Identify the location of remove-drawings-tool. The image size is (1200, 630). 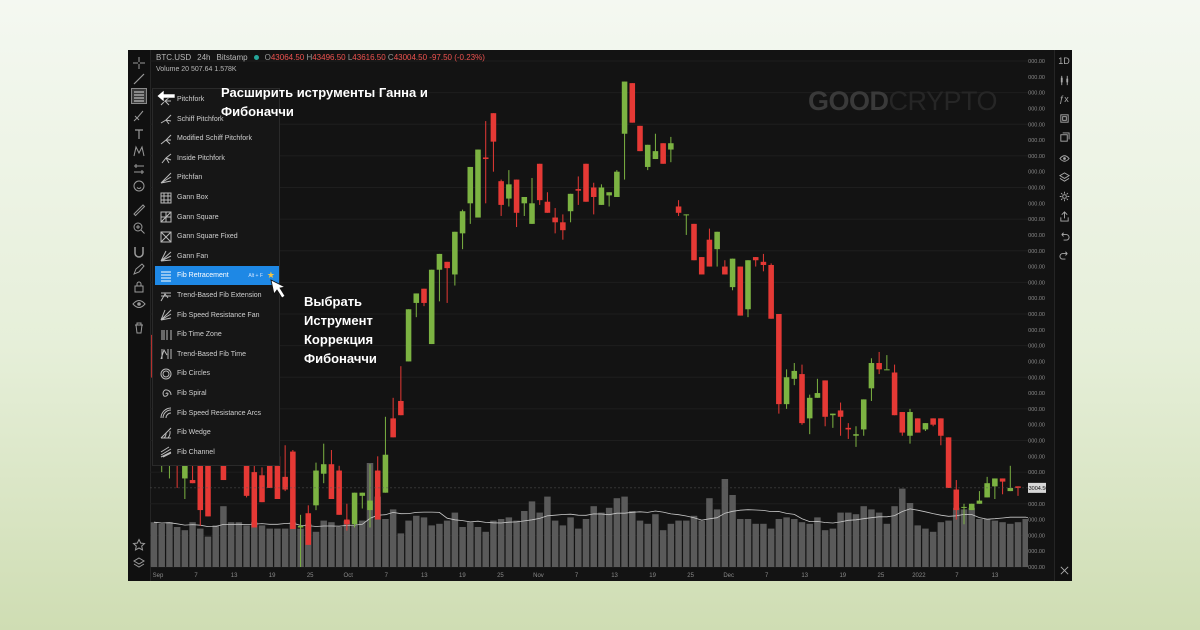
(139, 328).